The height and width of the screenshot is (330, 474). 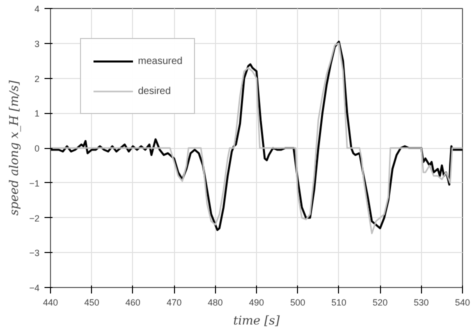 I want to click on x-tick-label: 510, so click(x=338, y=303).